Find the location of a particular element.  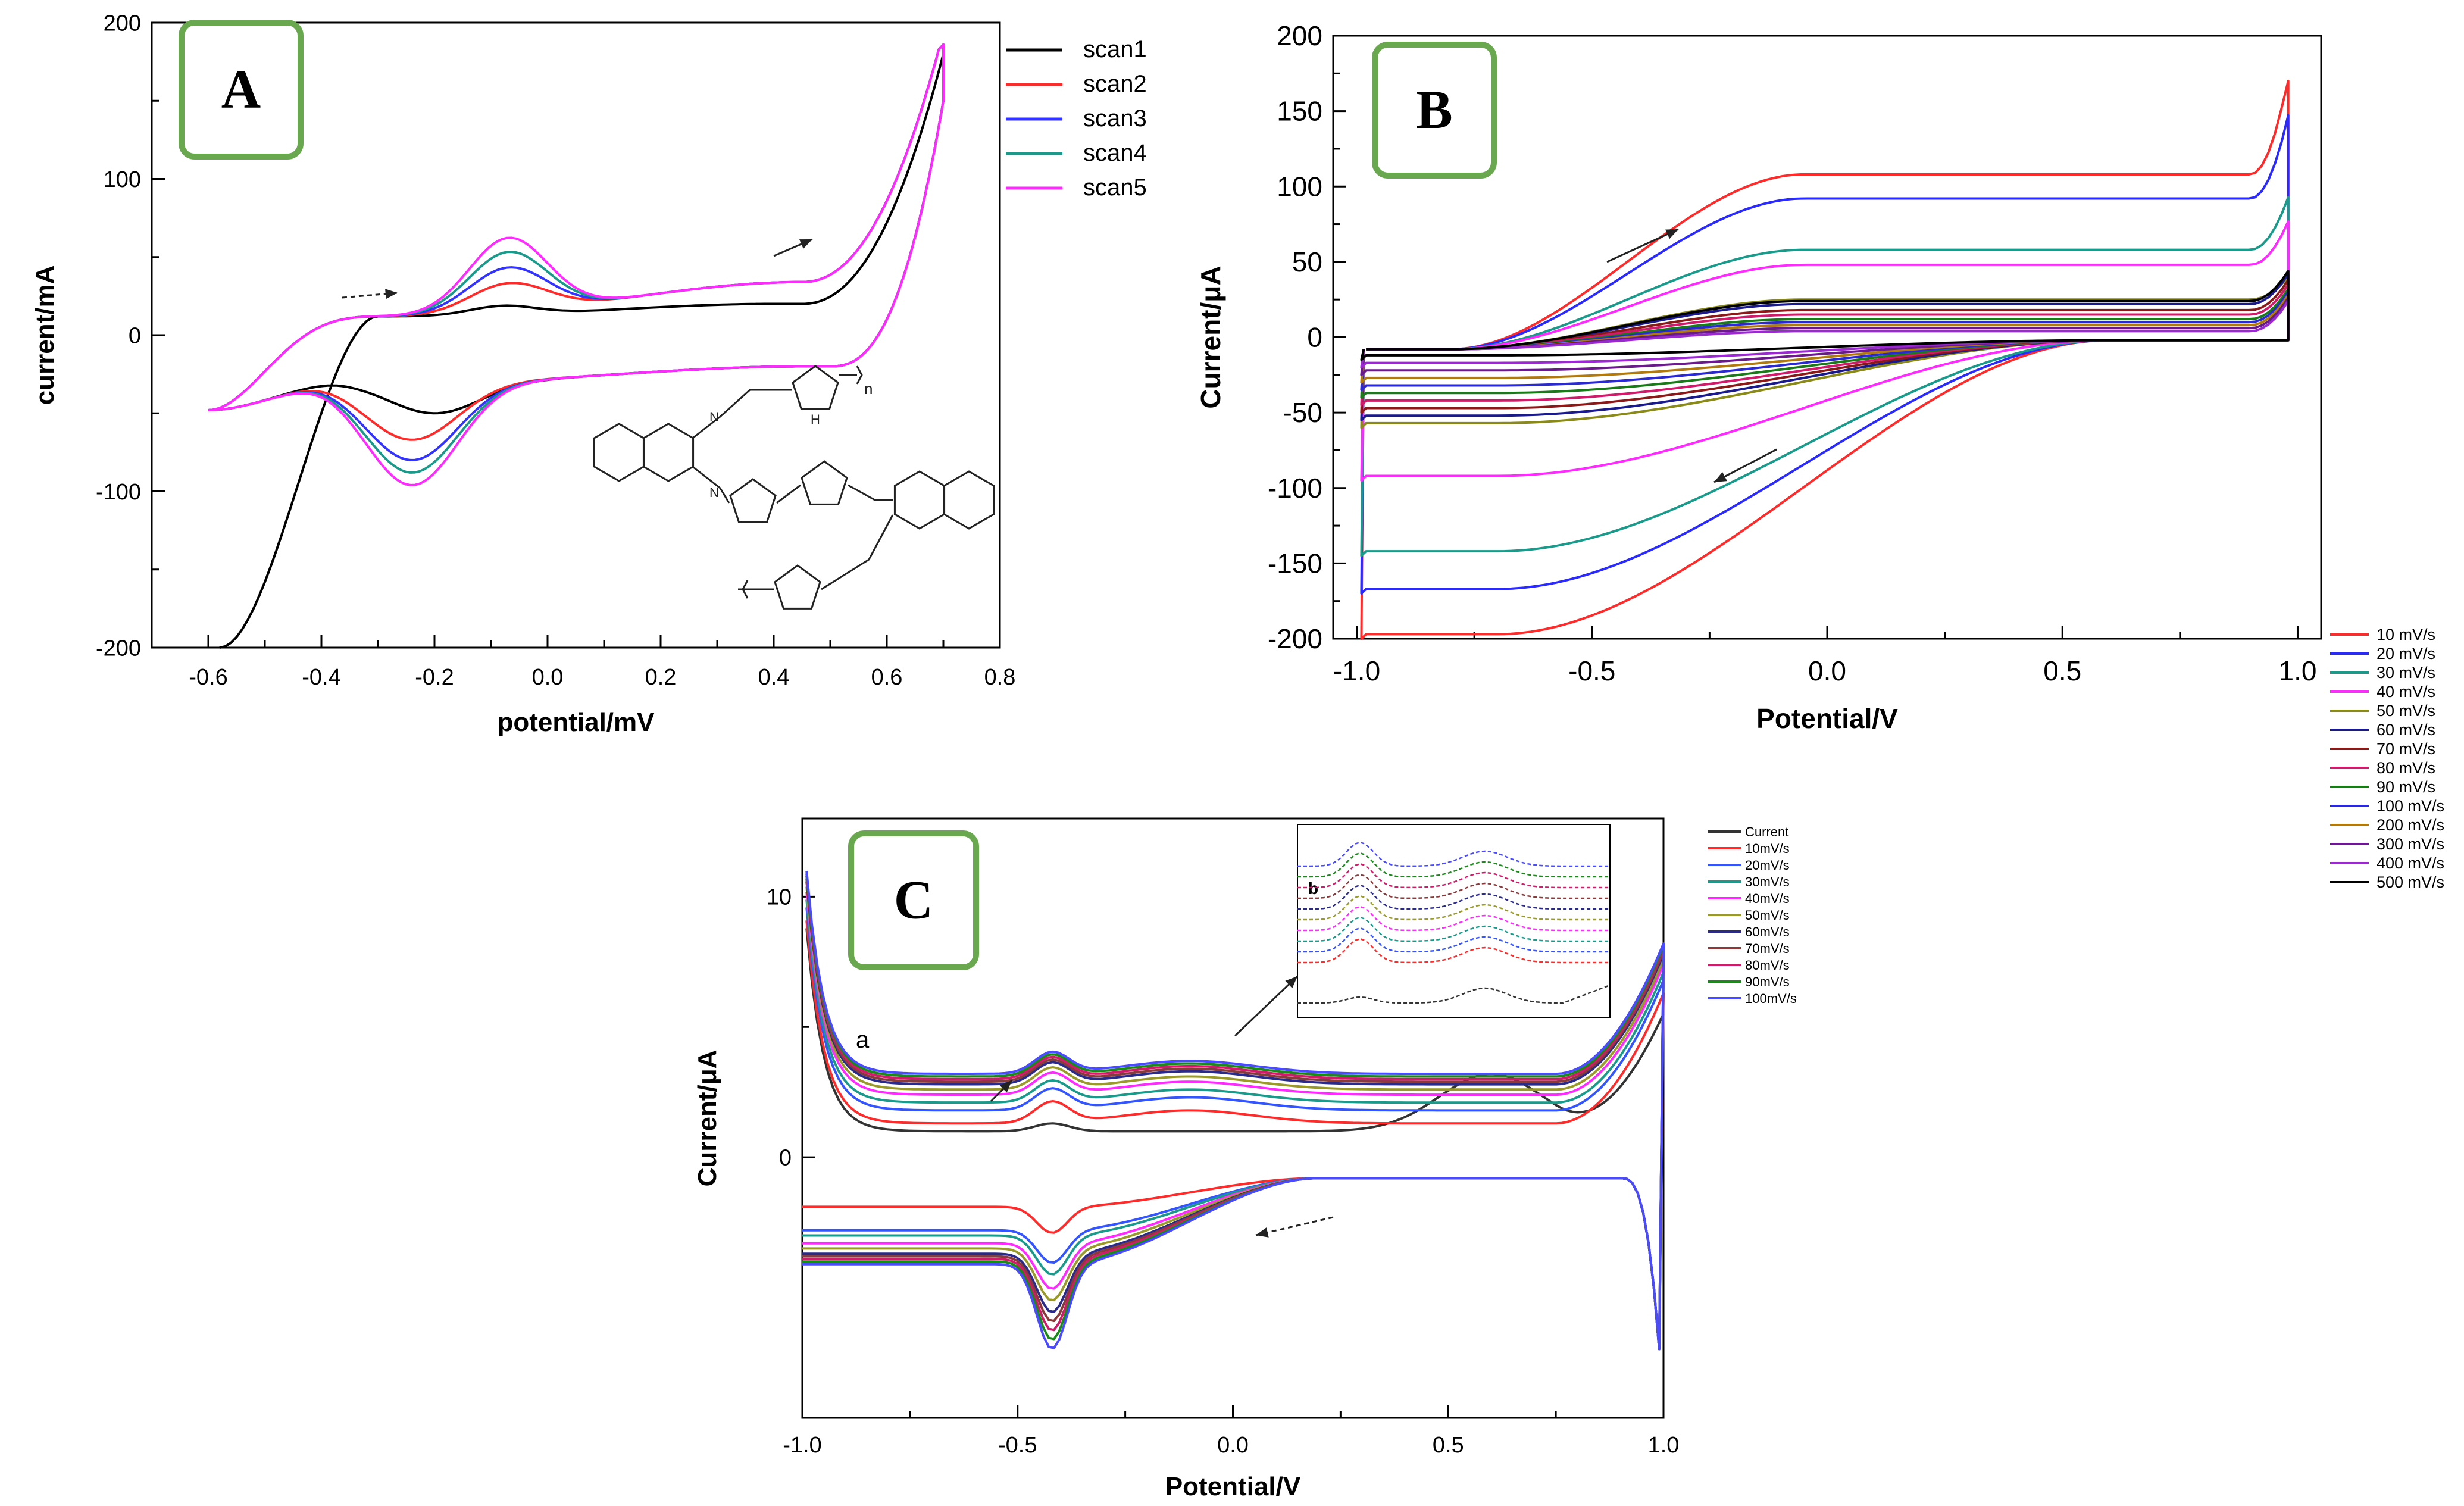

legend-label: 70mV/s is located at coordinates (1767, 949).